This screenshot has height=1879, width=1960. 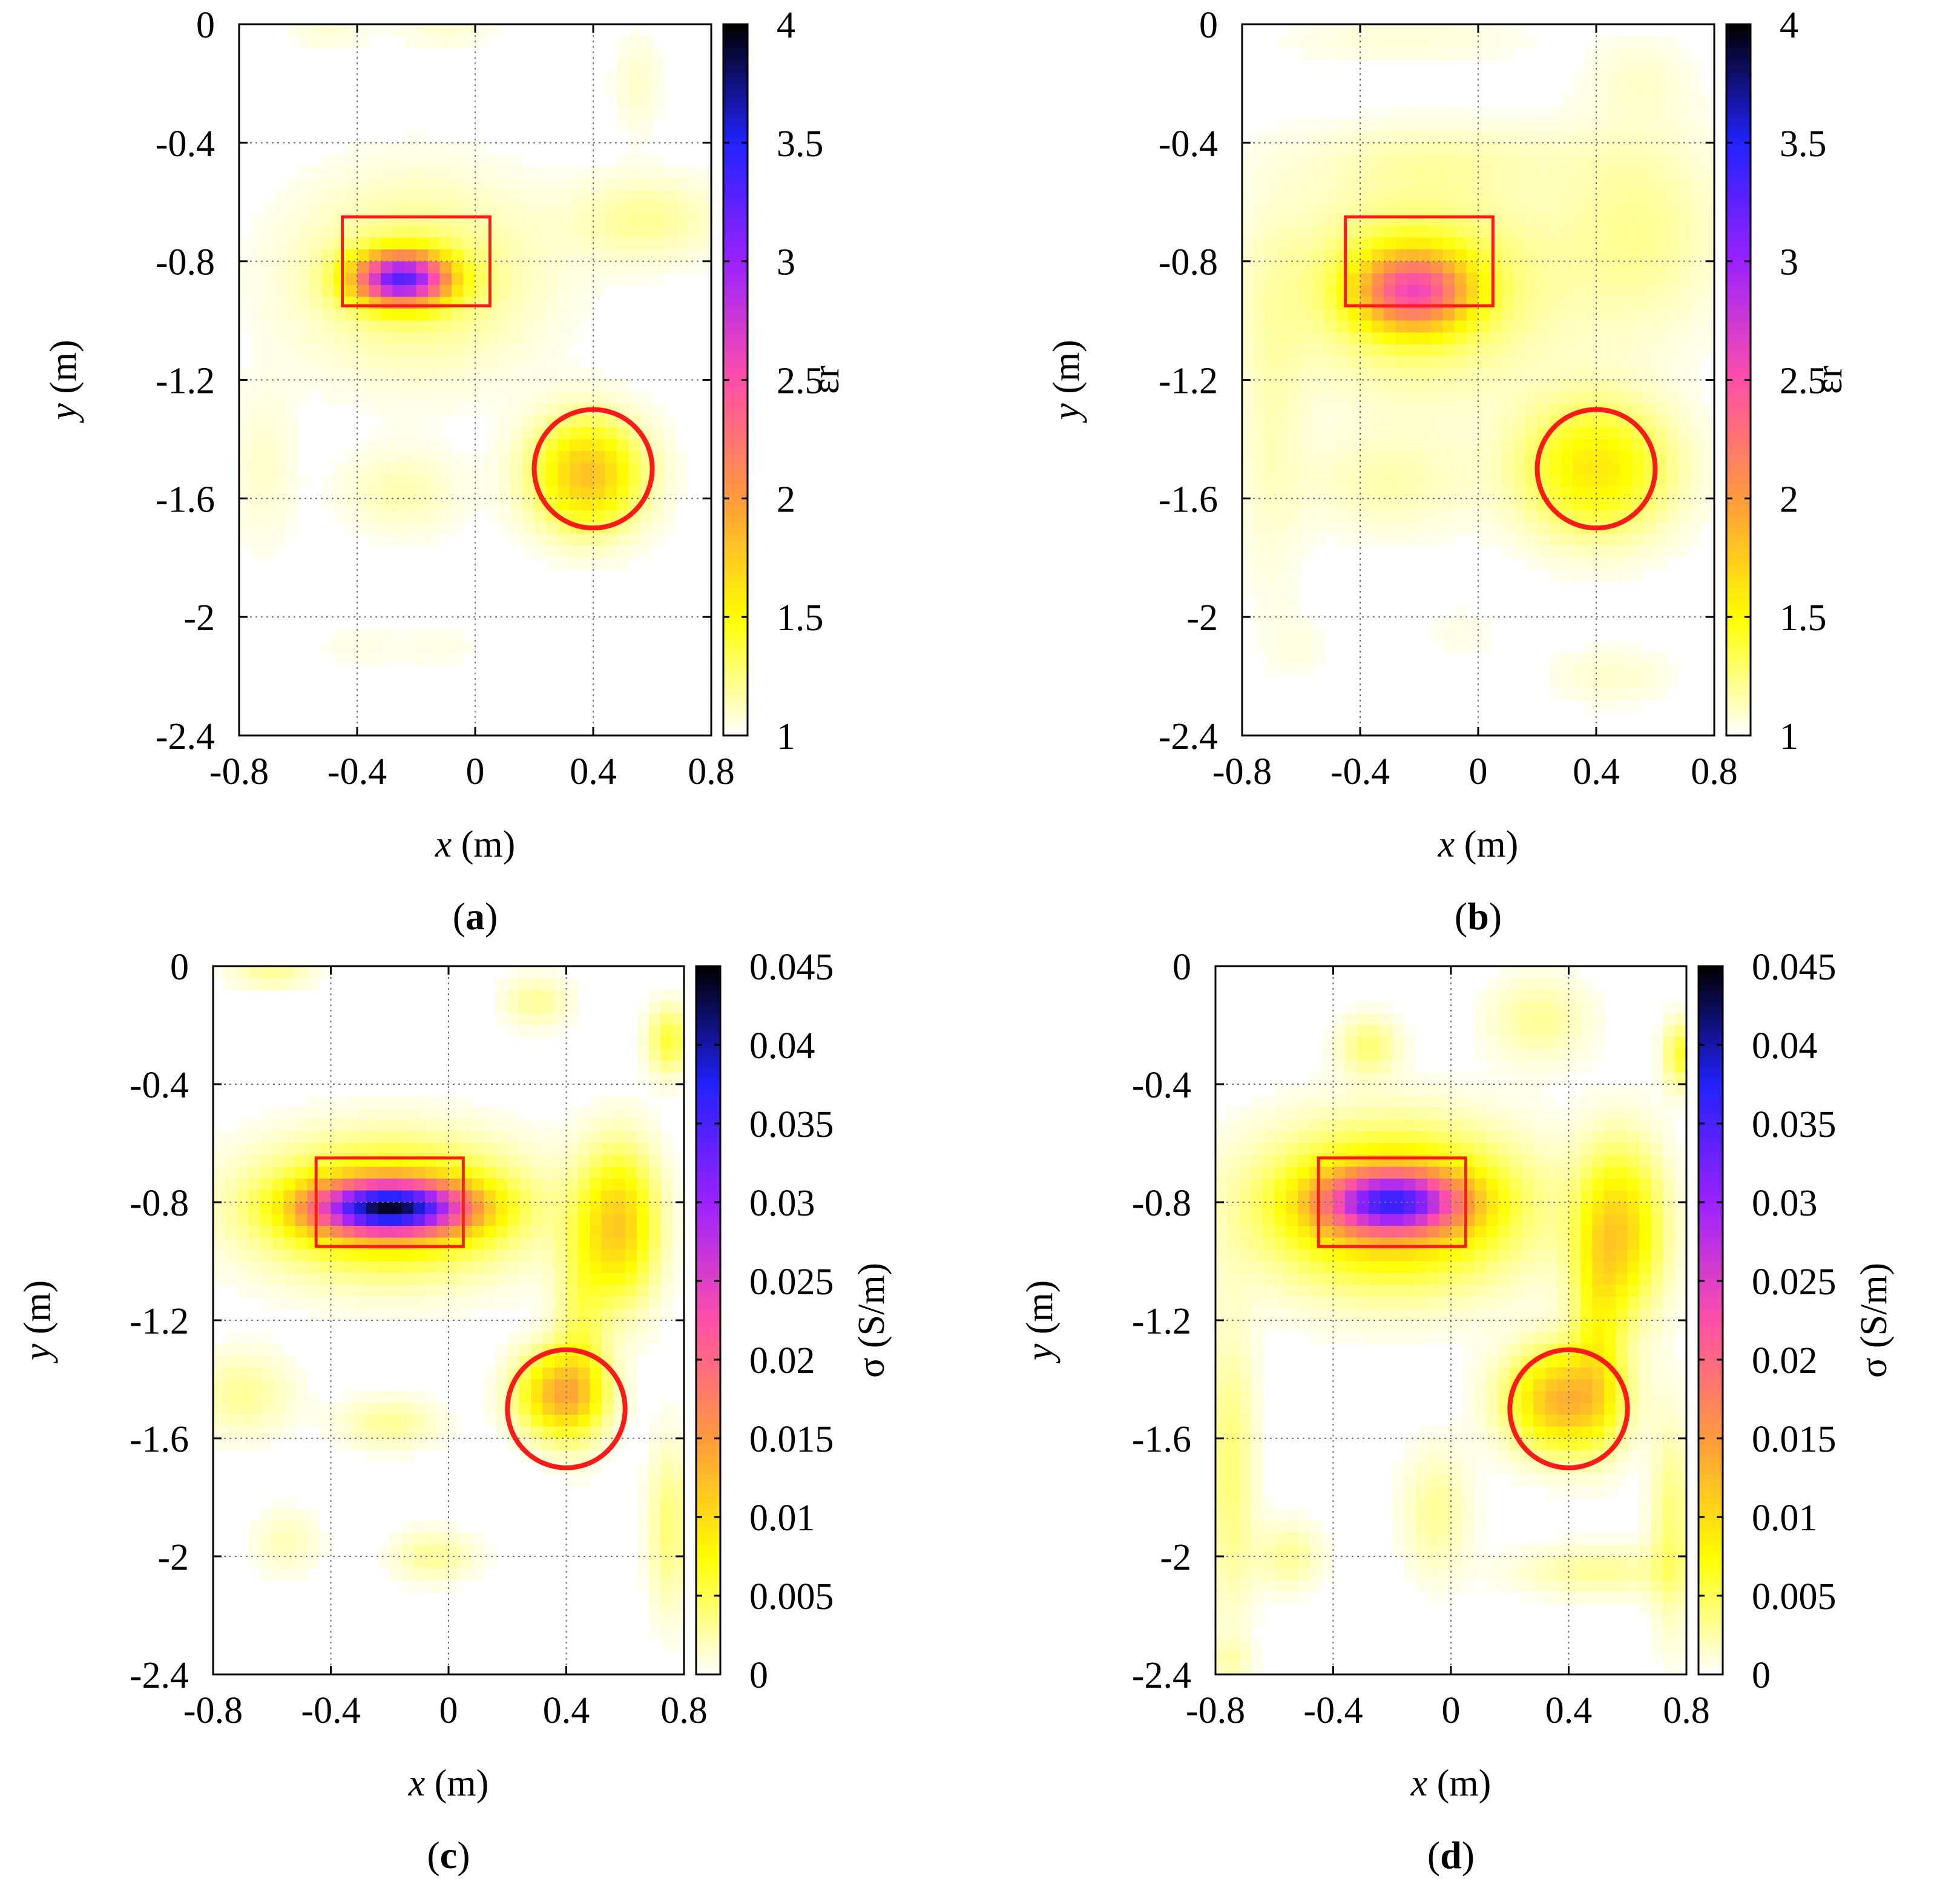 I want to click on colorbar-tick-label: 0.01, so click(x=782, y=1518).